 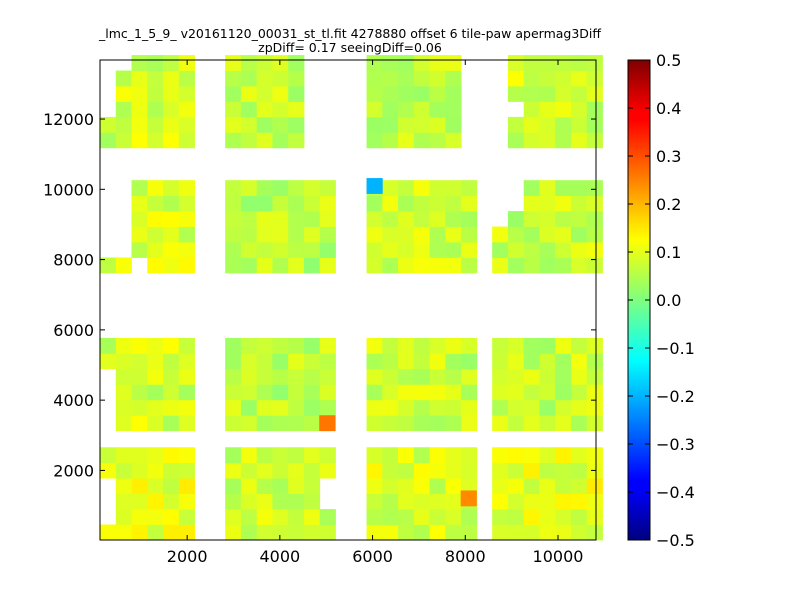 I want to click on chart-subtitle: zpDiff= 0.17 seeingDiff=0.06, so click(x=350, y=47).